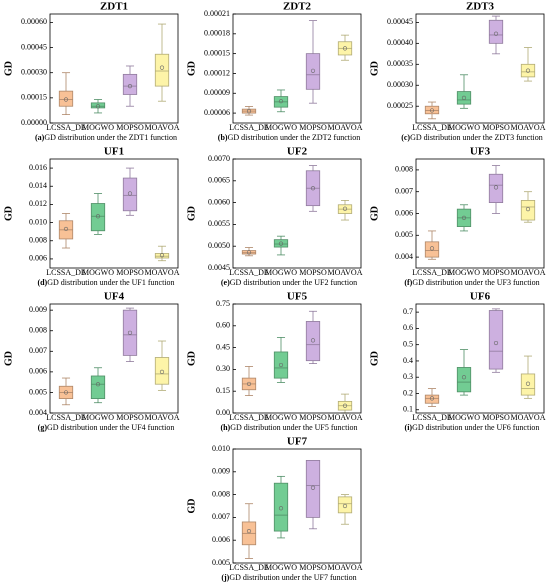 Image resolution: width=550 pixels, height=585 pixels. What do you see at coordinates (223, 325) in the screenshot?
I see `y-tick-label: 0.60` at bounding box center [223, 325].